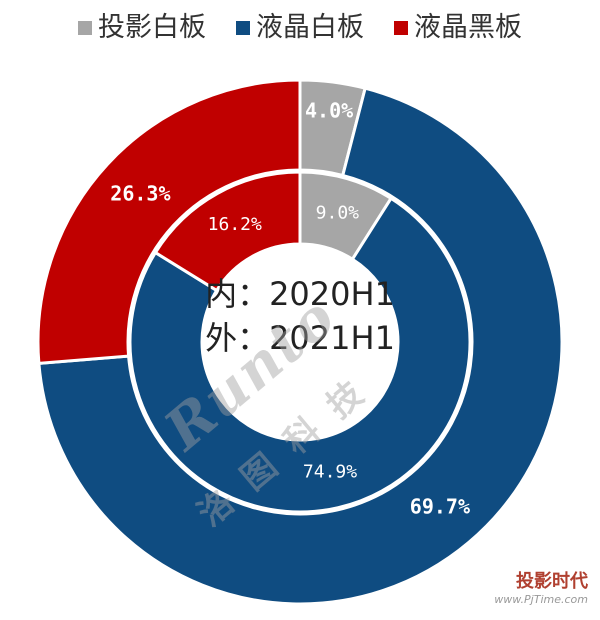 The image size is (600, 620). Describe the element at coordinates (243, 28) in the screenshot. I see `legend-swatch-lcd-whiteboard` at that location.